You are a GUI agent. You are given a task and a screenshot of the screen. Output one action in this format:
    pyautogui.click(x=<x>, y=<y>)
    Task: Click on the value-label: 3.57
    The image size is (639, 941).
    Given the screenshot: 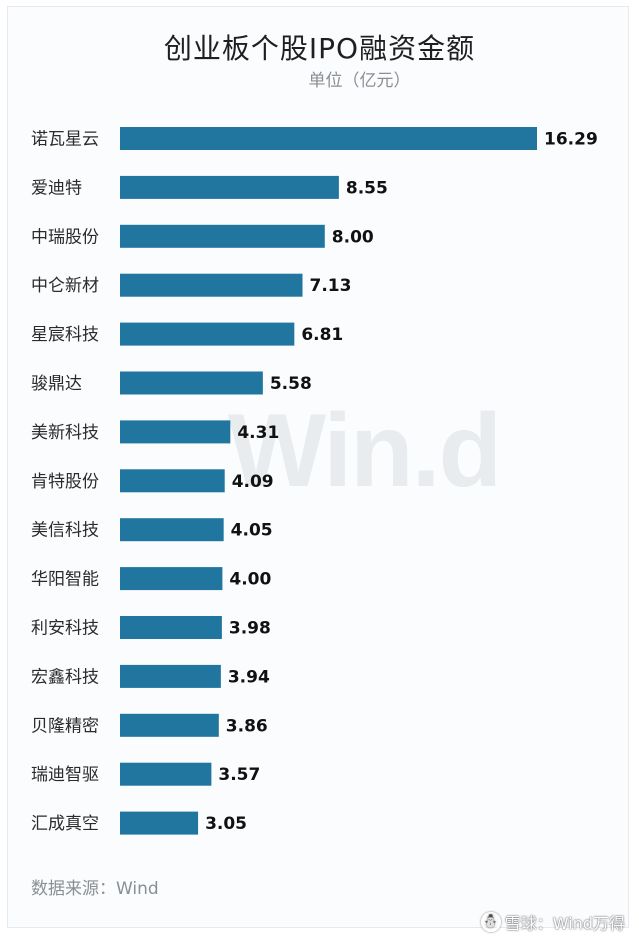 What is the action you would take?
    pyautogui.click(x=239, y=775)
    